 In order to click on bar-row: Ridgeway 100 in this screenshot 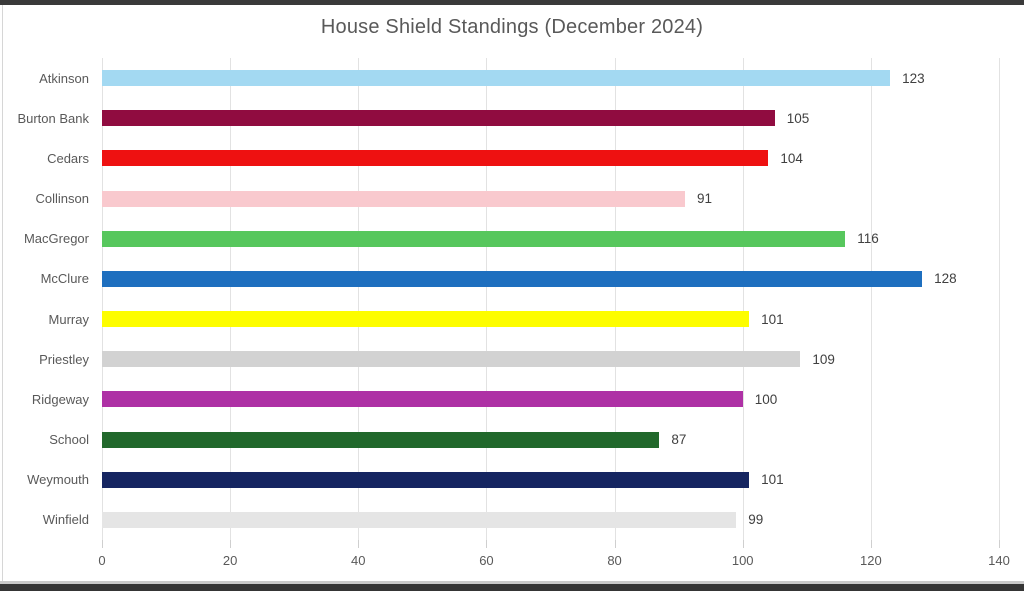, I will do `click(499, 399)`.